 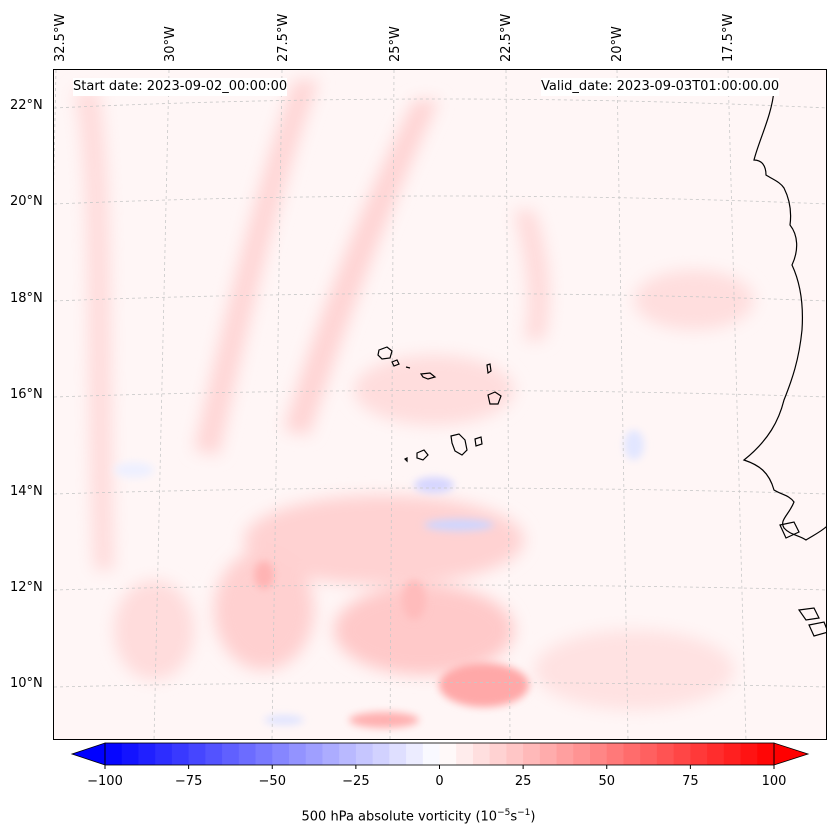 What do you see at coordinates (728, 37) in the screenshot?
I see `lon-label: 17.5°W` at bounding box center [728, 37].